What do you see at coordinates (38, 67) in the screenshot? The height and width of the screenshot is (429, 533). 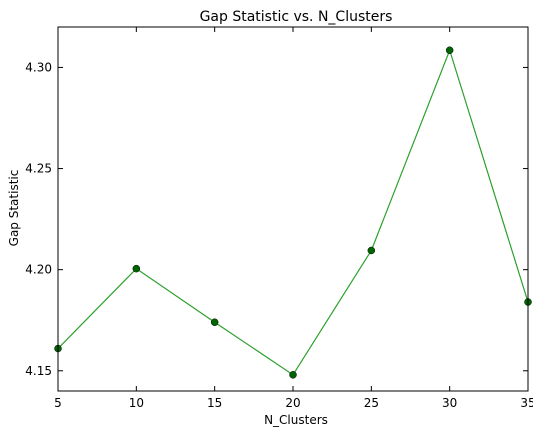 I see `y-tick-label: 4.30` at bounding box center [38, 67].